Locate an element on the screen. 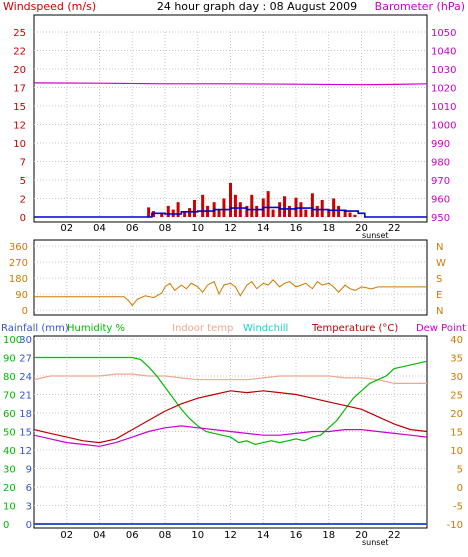 The width and height of the screenshot is (468, 557). direction-tick-label: 180 is located at coordinates (18, 279).